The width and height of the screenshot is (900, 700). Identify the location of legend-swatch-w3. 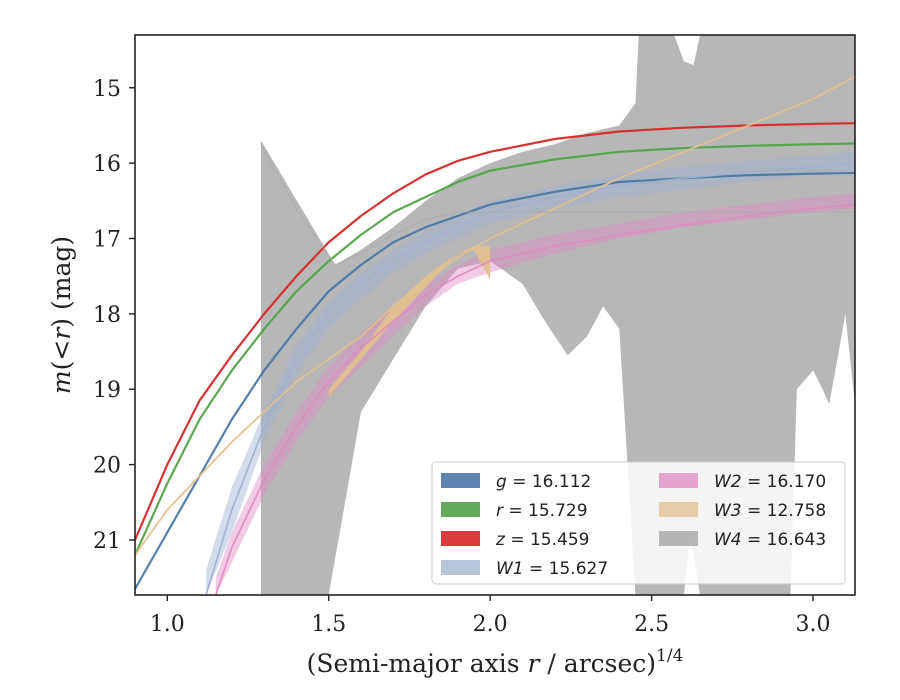
(678, 509).